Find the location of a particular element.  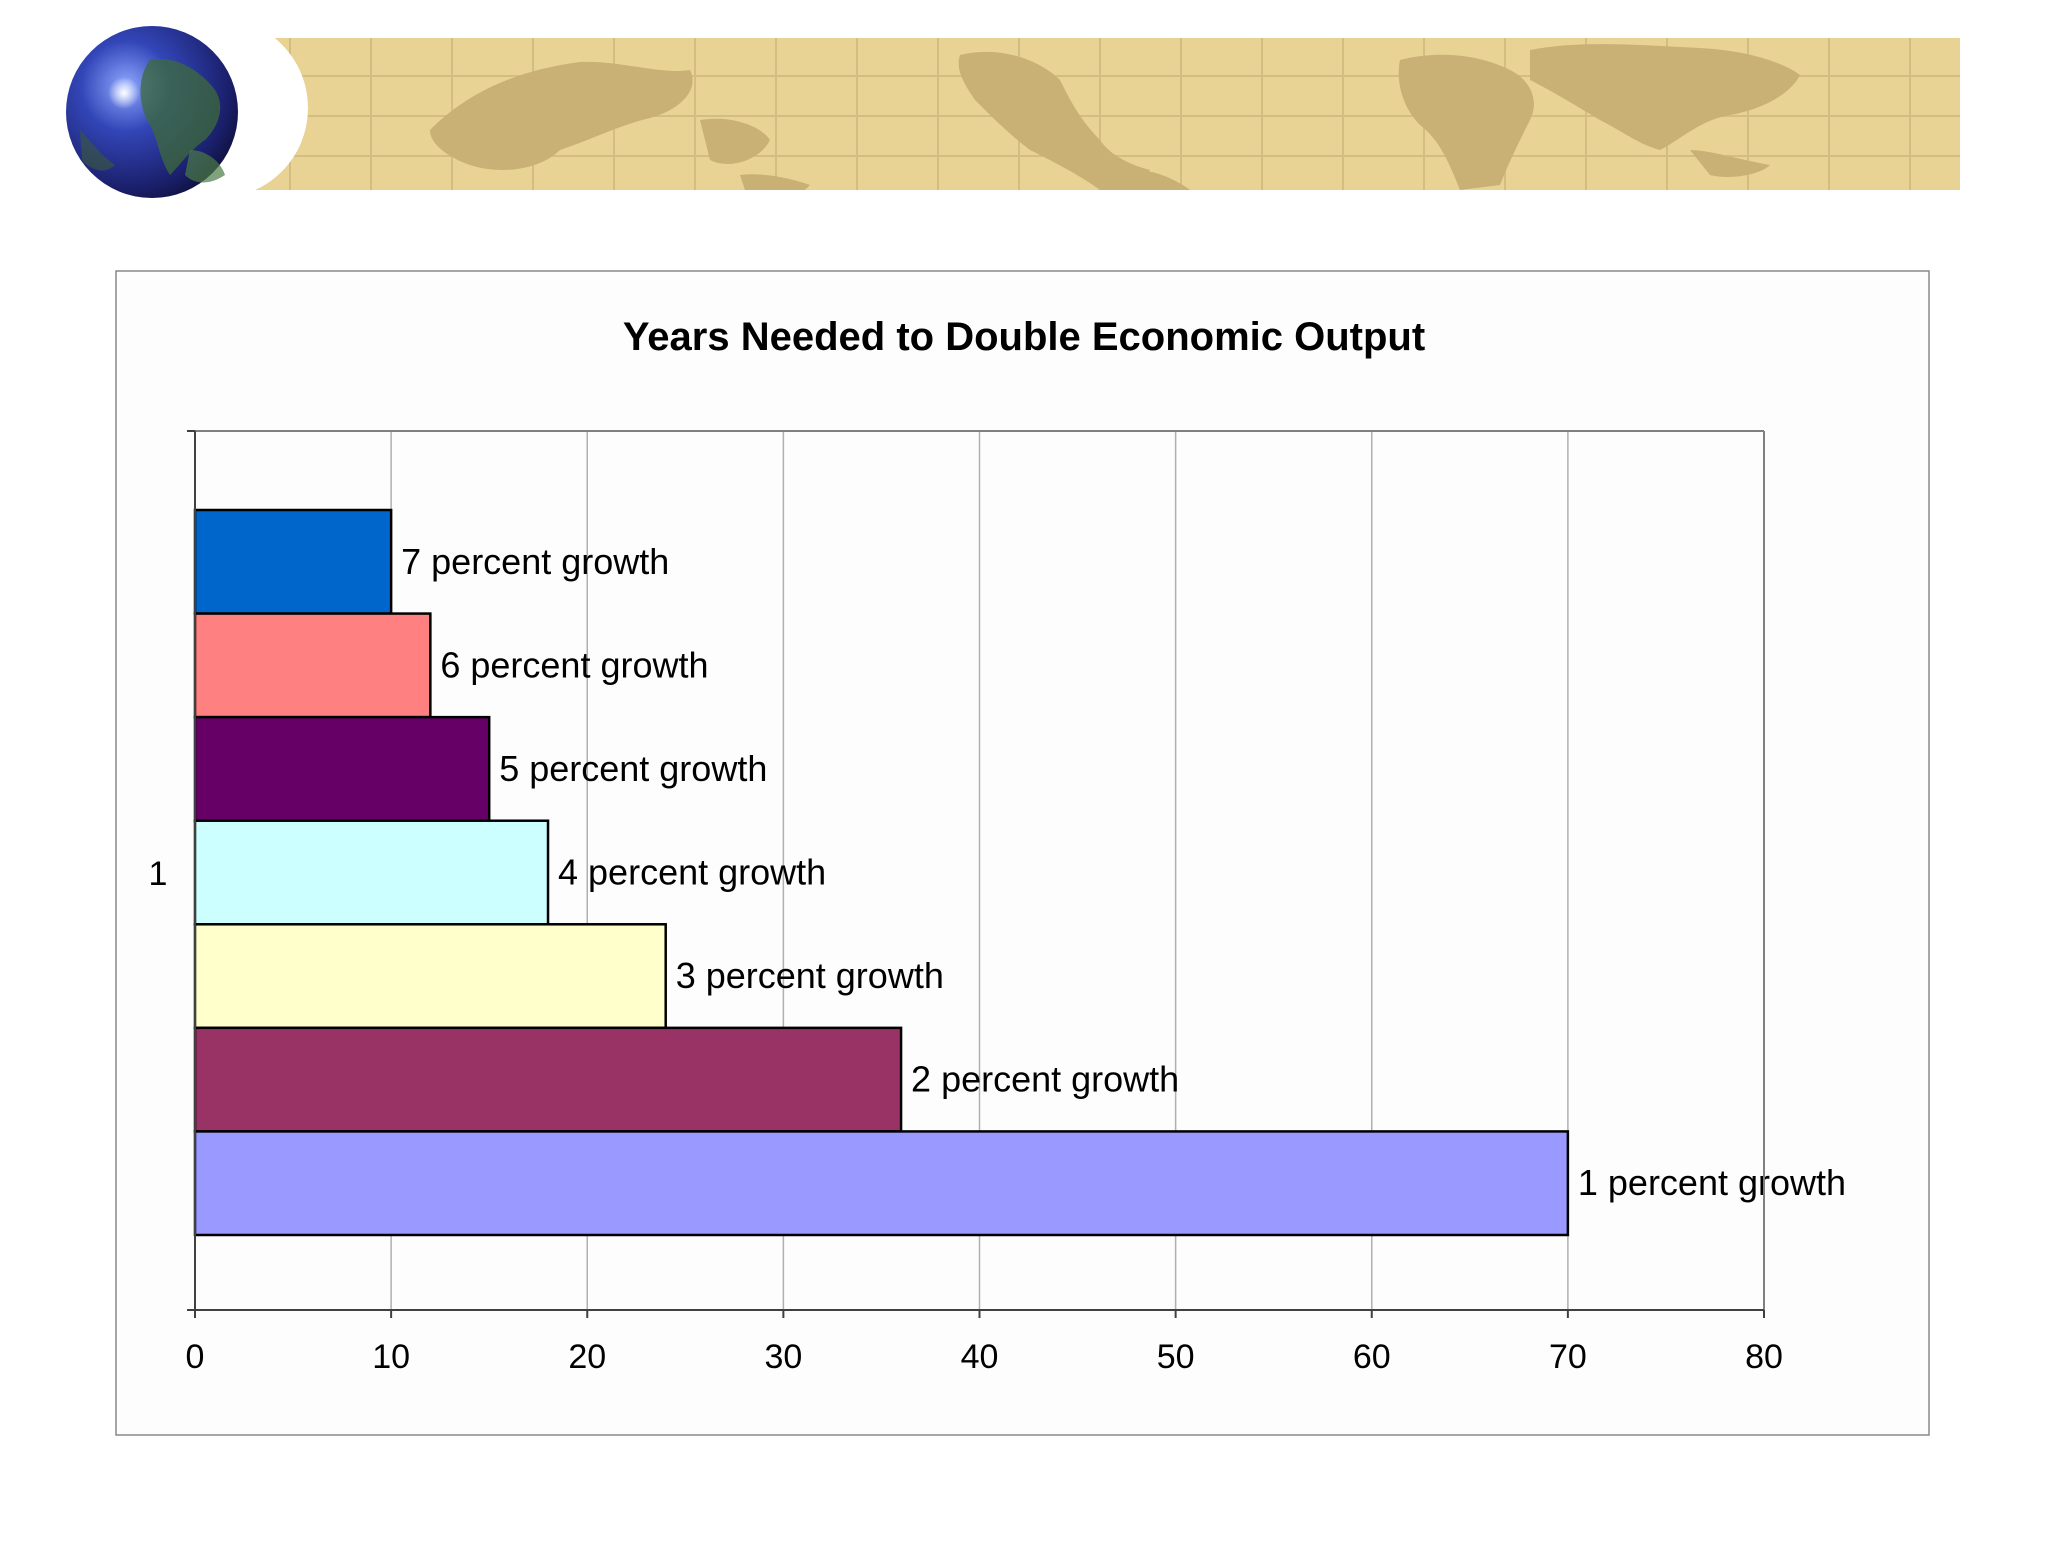

x-tick-label: 60 is located at coordinates (1372, 1357).